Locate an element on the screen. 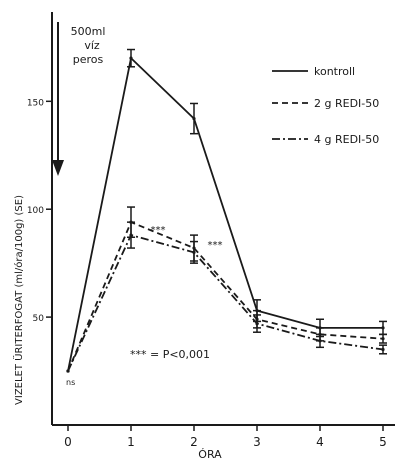  legend: kontroll 2 g REDI-50 4 g REDI-50 is located at coordinates (325, 105).